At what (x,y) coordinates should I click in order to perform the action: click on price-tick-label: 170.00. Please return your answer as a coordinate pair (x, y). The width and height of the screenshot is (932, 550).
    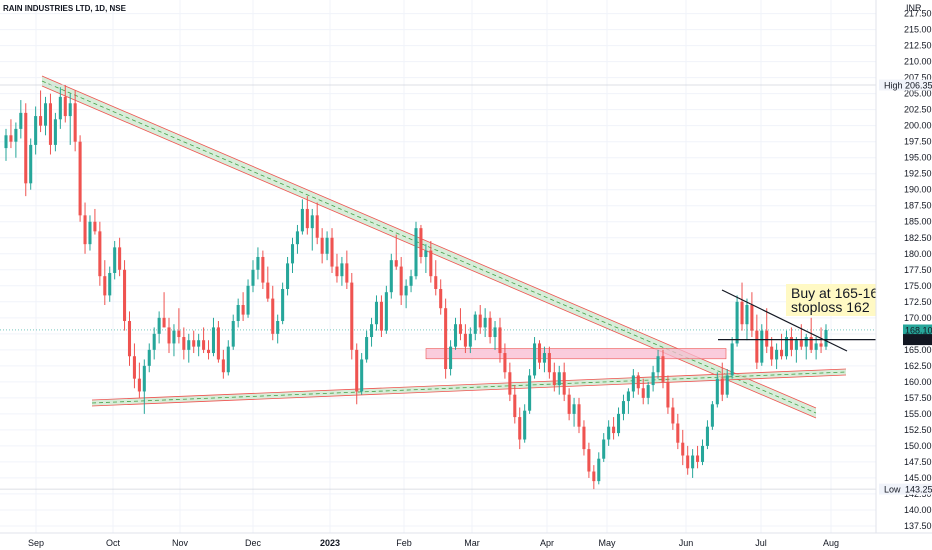
    Looking at the image, I should click on (918, 318).